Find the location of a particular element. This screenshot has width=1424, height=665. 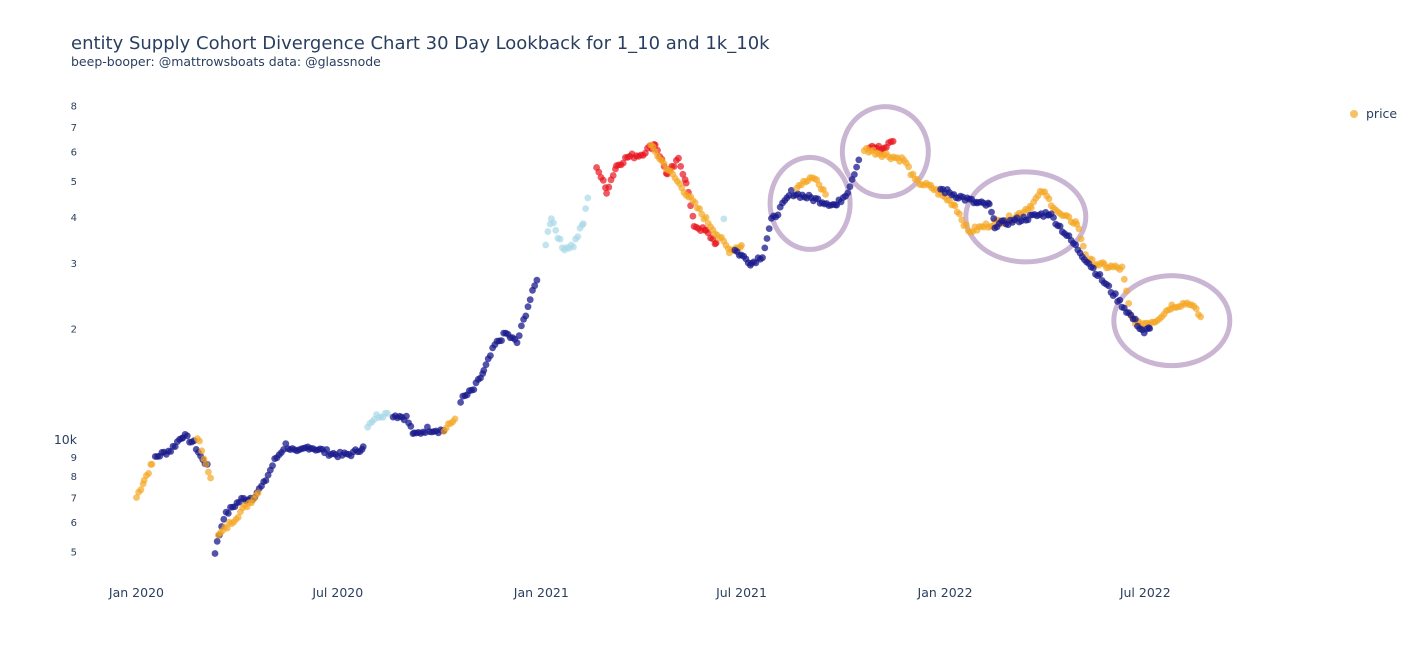

annotation-layer is located at coordinates (1000, 236).